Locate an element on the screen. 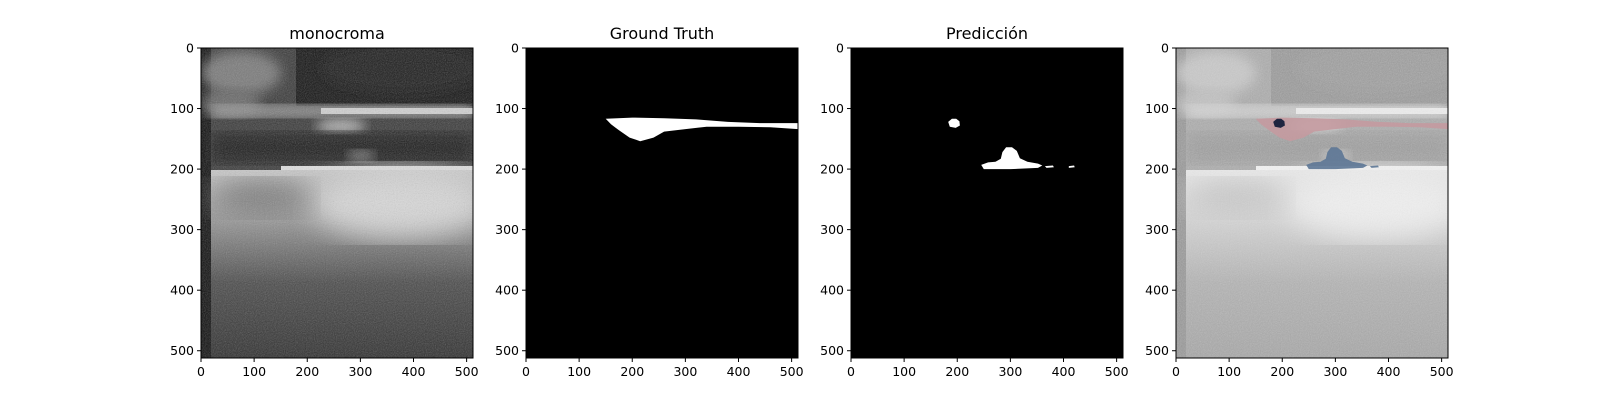 The height and width of the screenshot is (400, 1600). ground-truth-mask is located at coordinates (701, 129).